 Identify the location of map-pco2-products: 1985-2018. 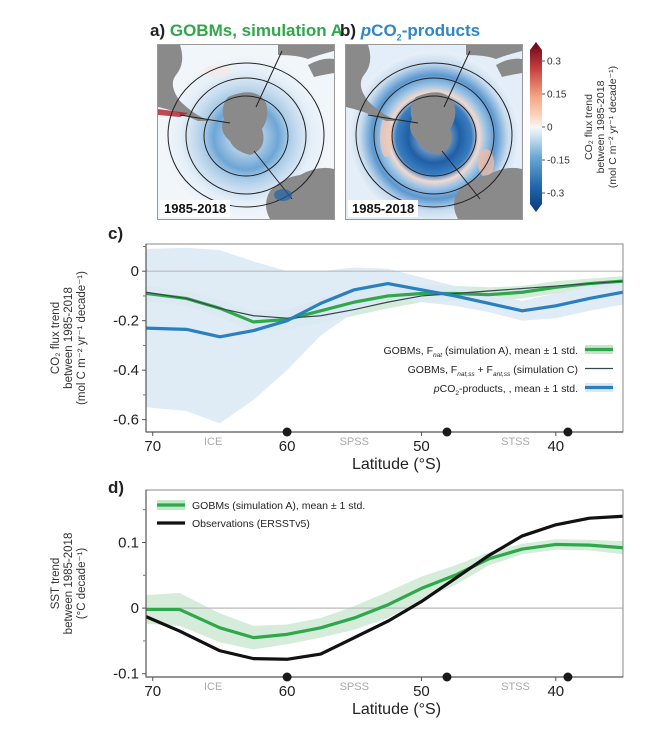
(434, 132).